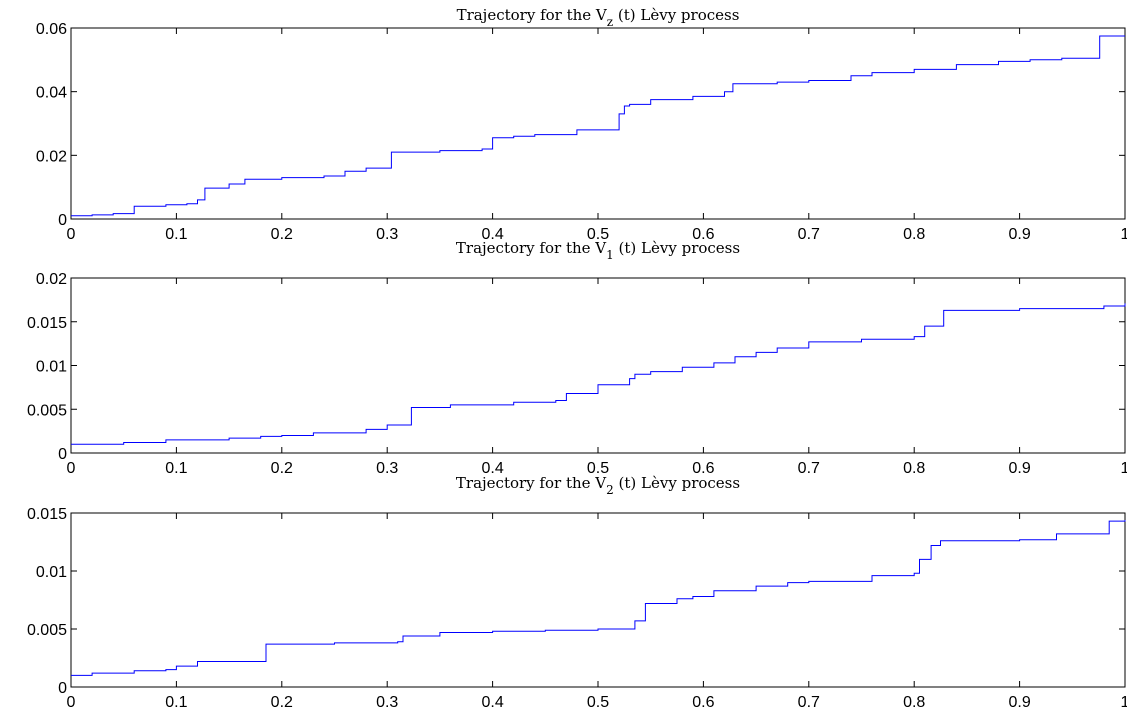 This screenshot has height=715, width=1127. I want to click on chart-title-subscript: 2, so click(610, 490).